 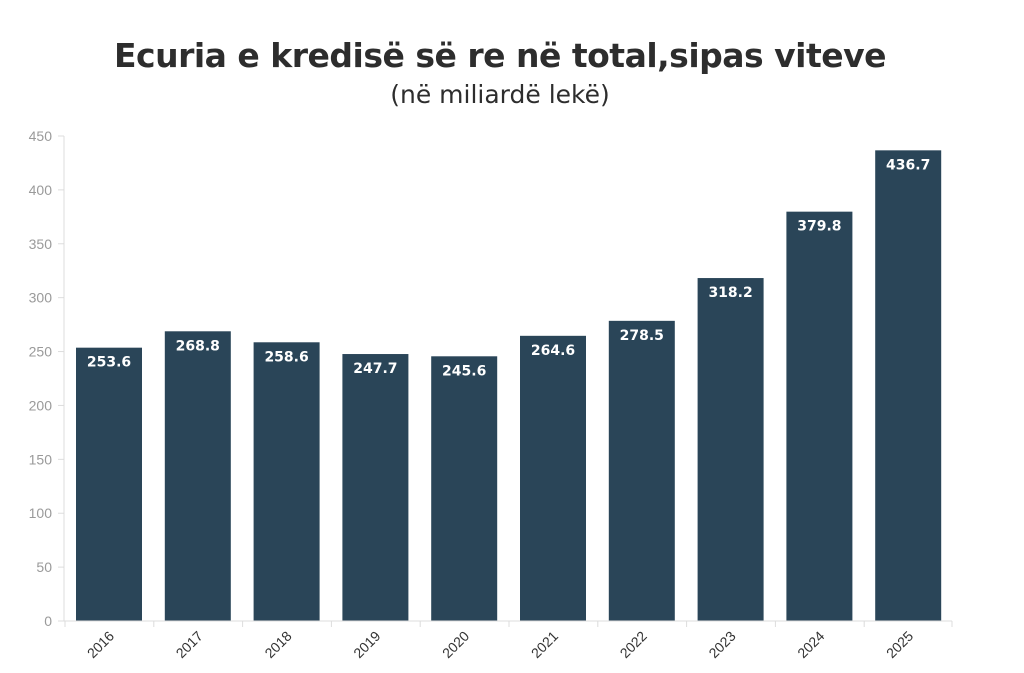 I want to click on x-tick-label-2018: 2018, so click(x=277, y=644).